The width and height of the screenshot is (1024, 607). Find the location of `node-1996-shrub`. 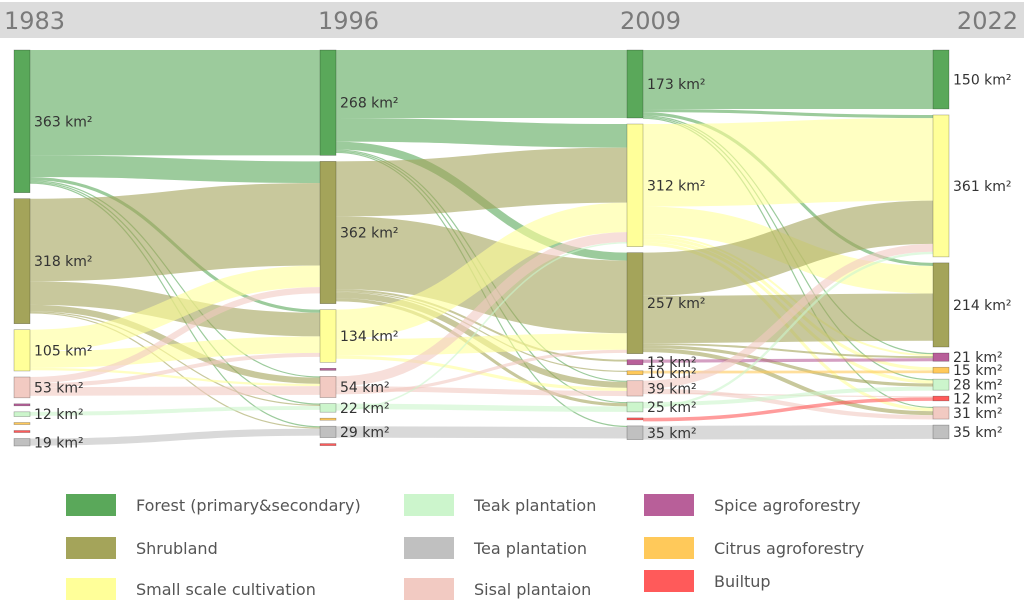

node-1996-shrub is located at coordinates (328, 232).